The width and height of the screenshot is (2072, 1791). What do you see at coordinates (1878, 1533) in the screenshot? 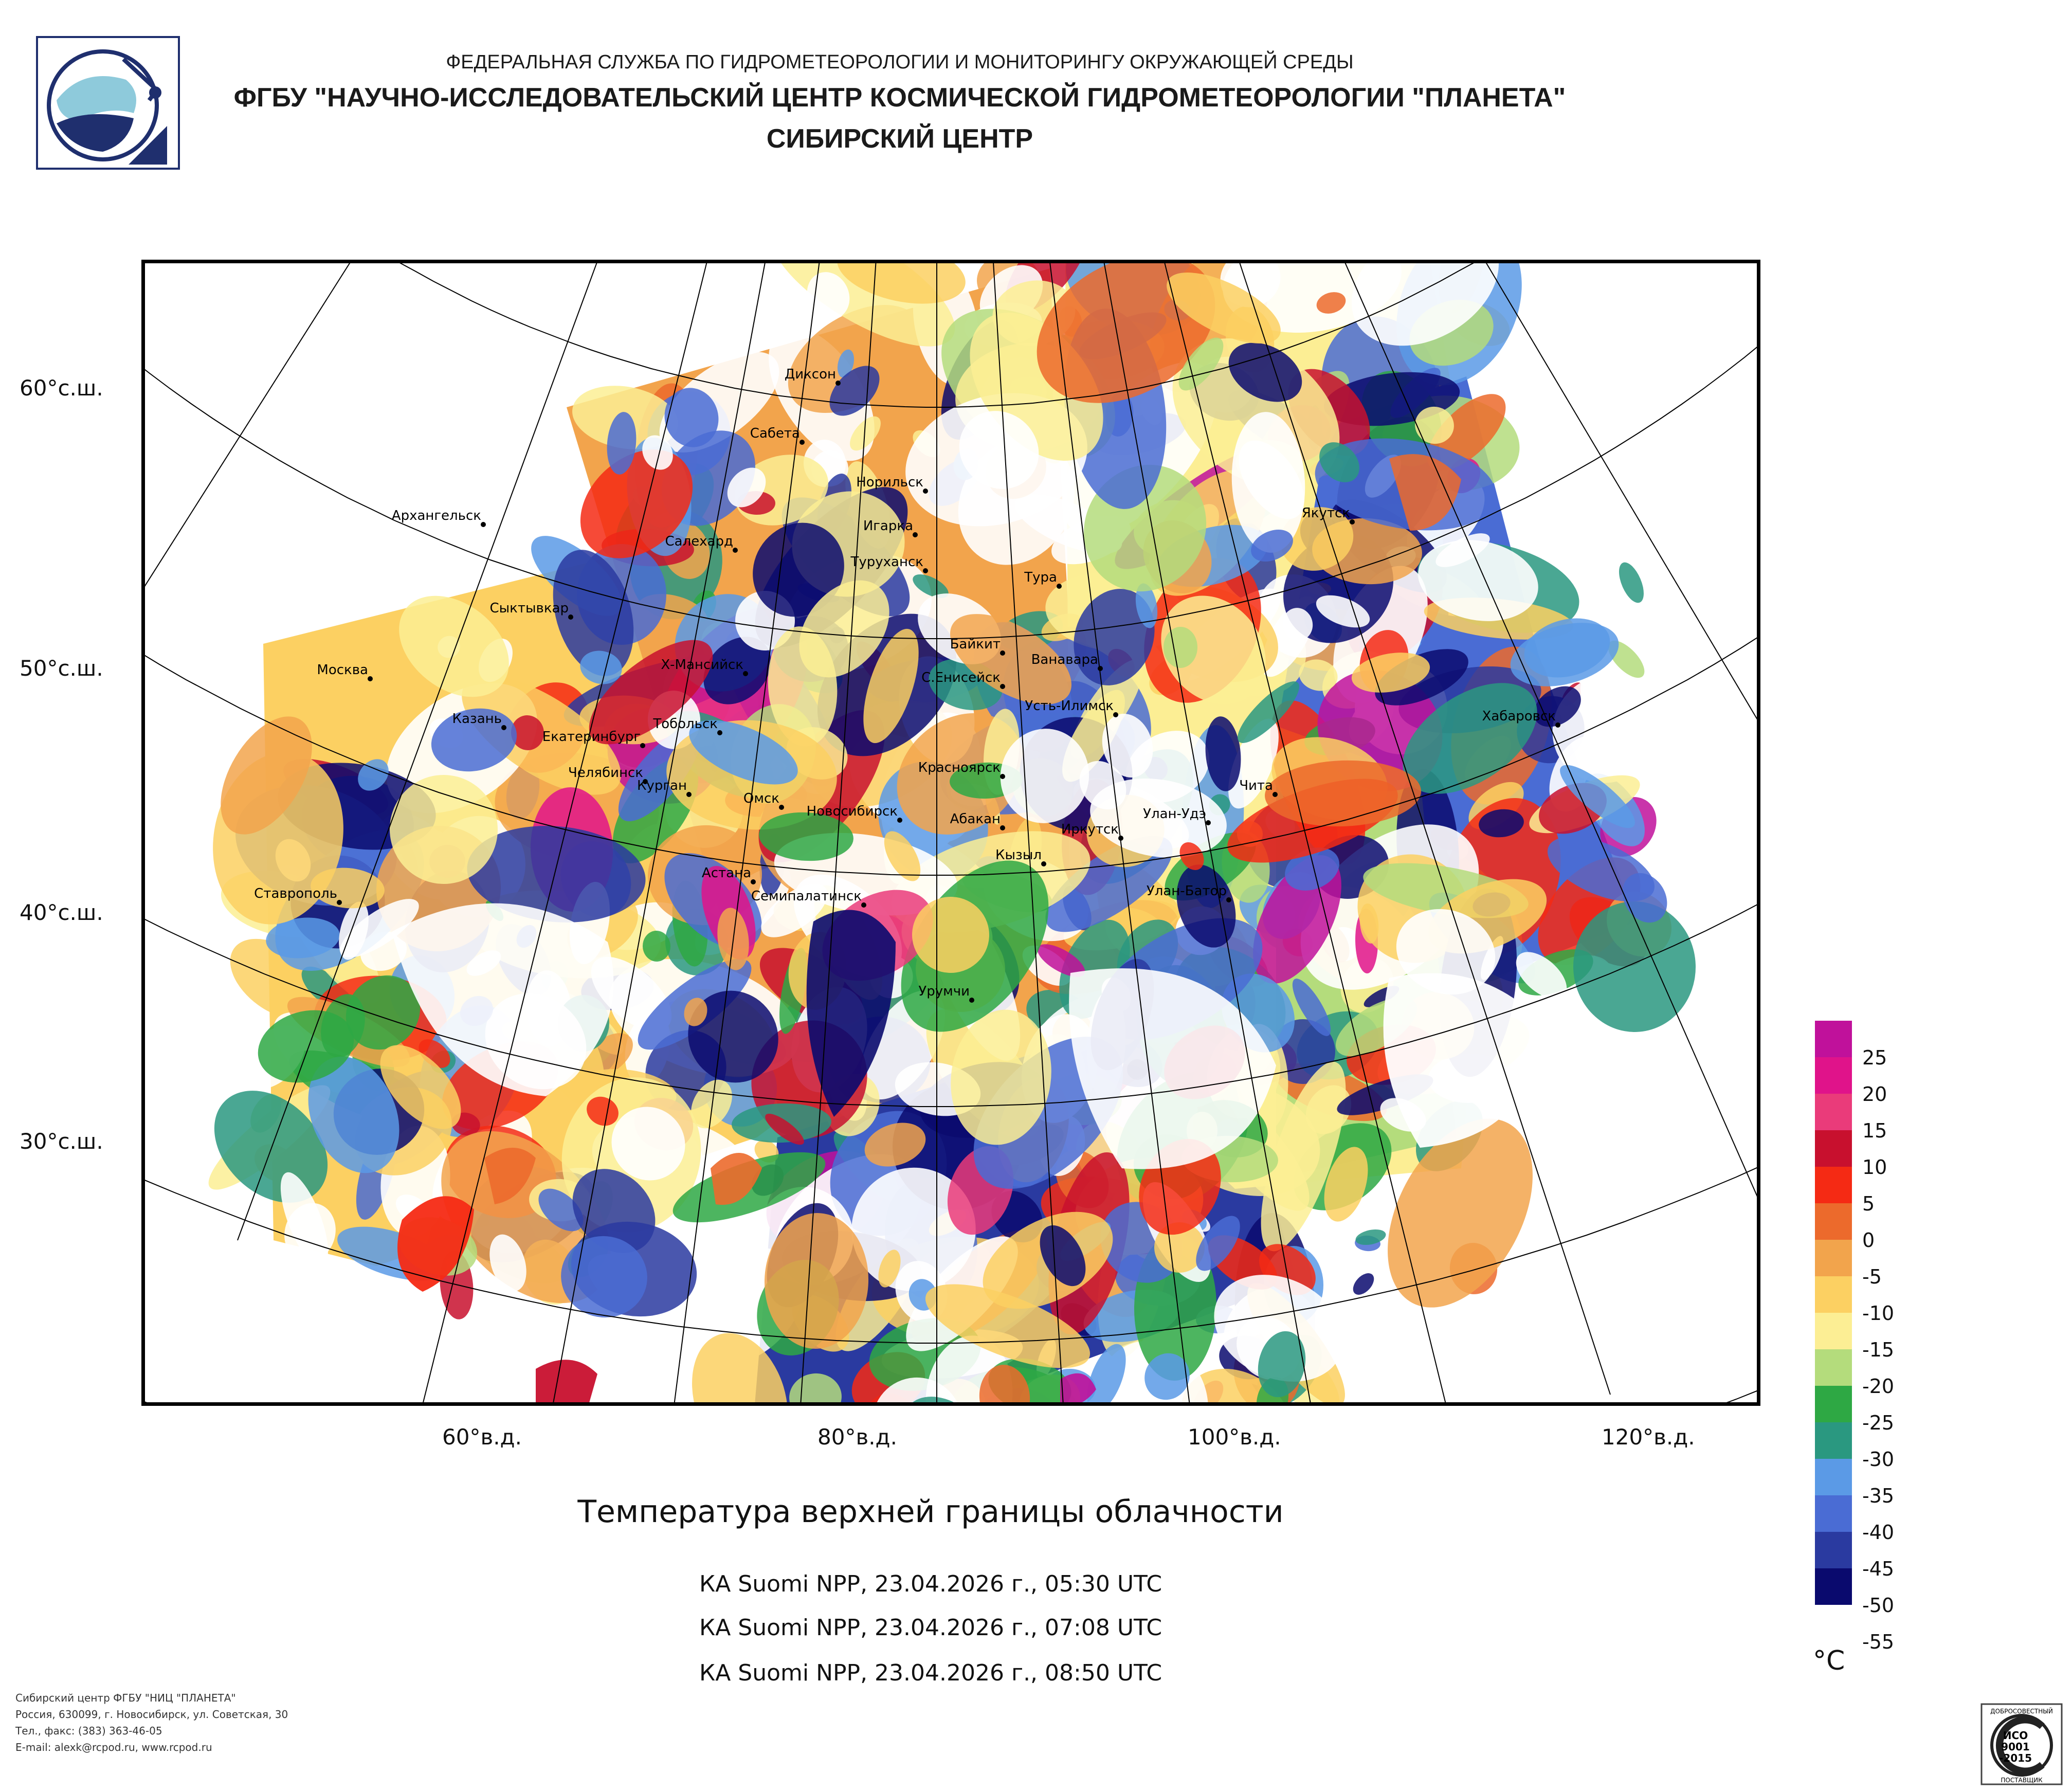
I see `legend-label: -40` at bounding box center [1878, 1533].